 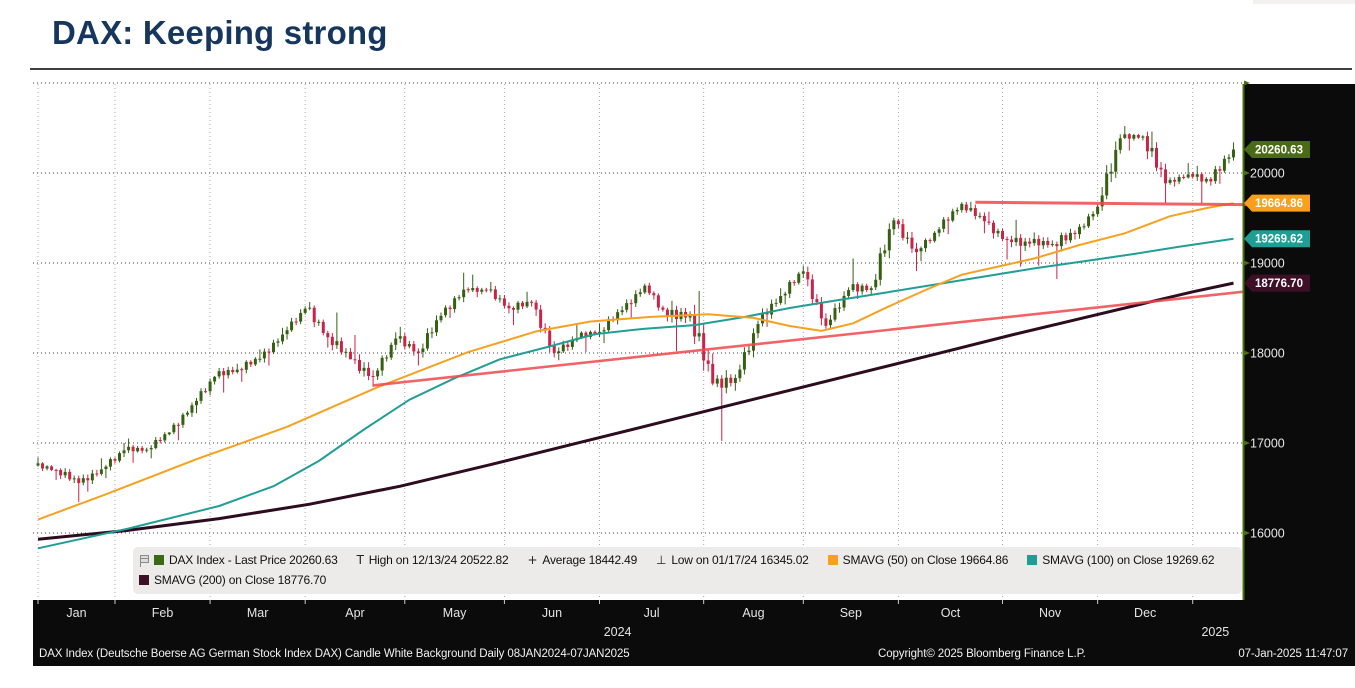 What do you see at coordinates (360, 560) in the screenshot?
I see `legend-marker-icon: T` at bounding box center [360, 560].